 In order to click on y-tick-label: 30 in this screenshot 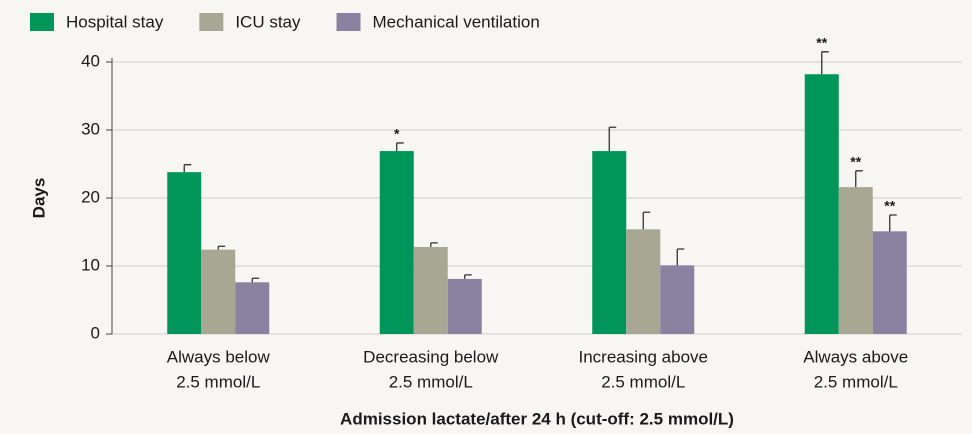, I will do `click(90, 128)`.